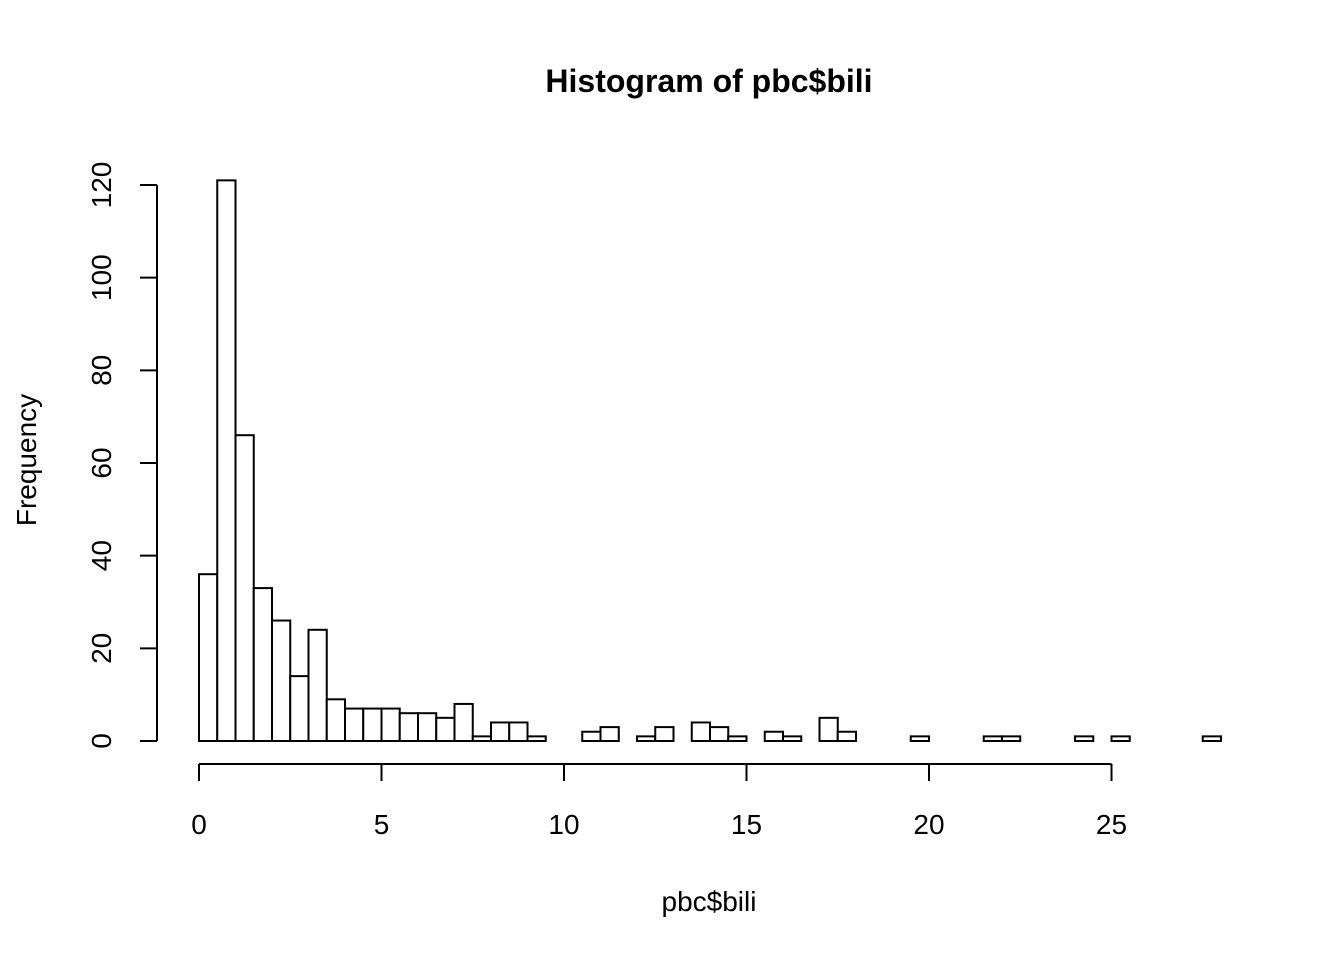 The image size is (1344, 960). What do you see at coordinates (101, 741) in the screenshot?
I see `y-tick-label: 0` at bounding box center [101, 741].